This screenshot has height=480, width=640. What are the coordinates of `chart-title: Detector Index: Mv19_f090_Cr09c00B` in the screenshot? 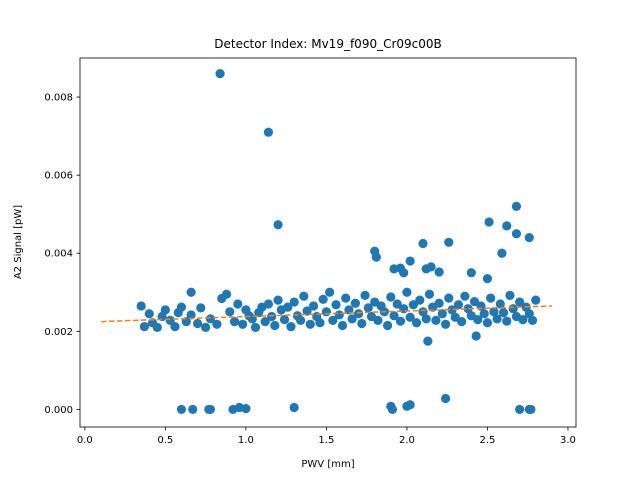 It's located at (328, 44).